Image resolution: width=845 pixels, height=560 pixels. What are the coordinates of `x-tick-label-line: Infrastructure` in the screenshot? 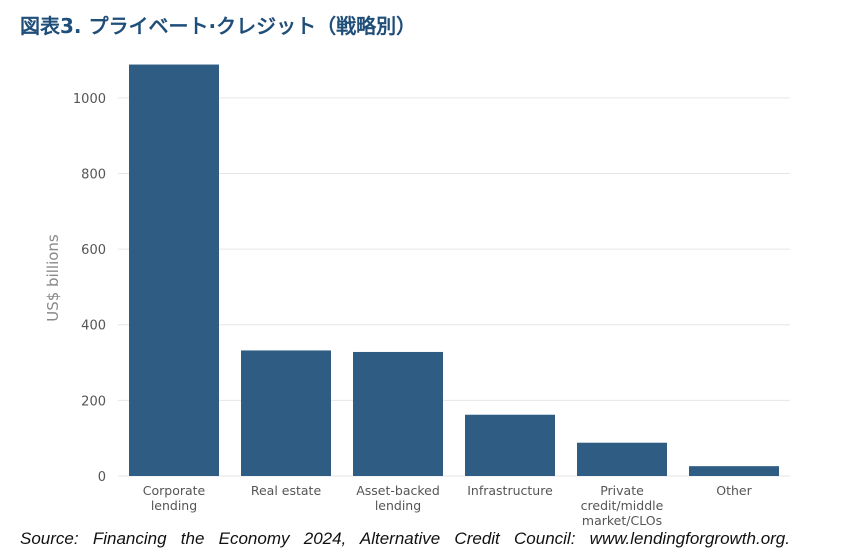 It's located at (510, 490).